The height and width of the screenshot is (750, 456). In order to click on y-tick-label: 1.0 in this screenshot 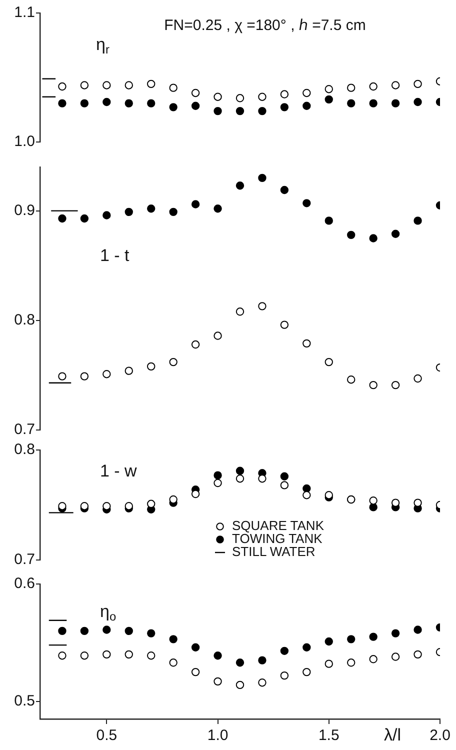, I will do `click(24, 141)`.